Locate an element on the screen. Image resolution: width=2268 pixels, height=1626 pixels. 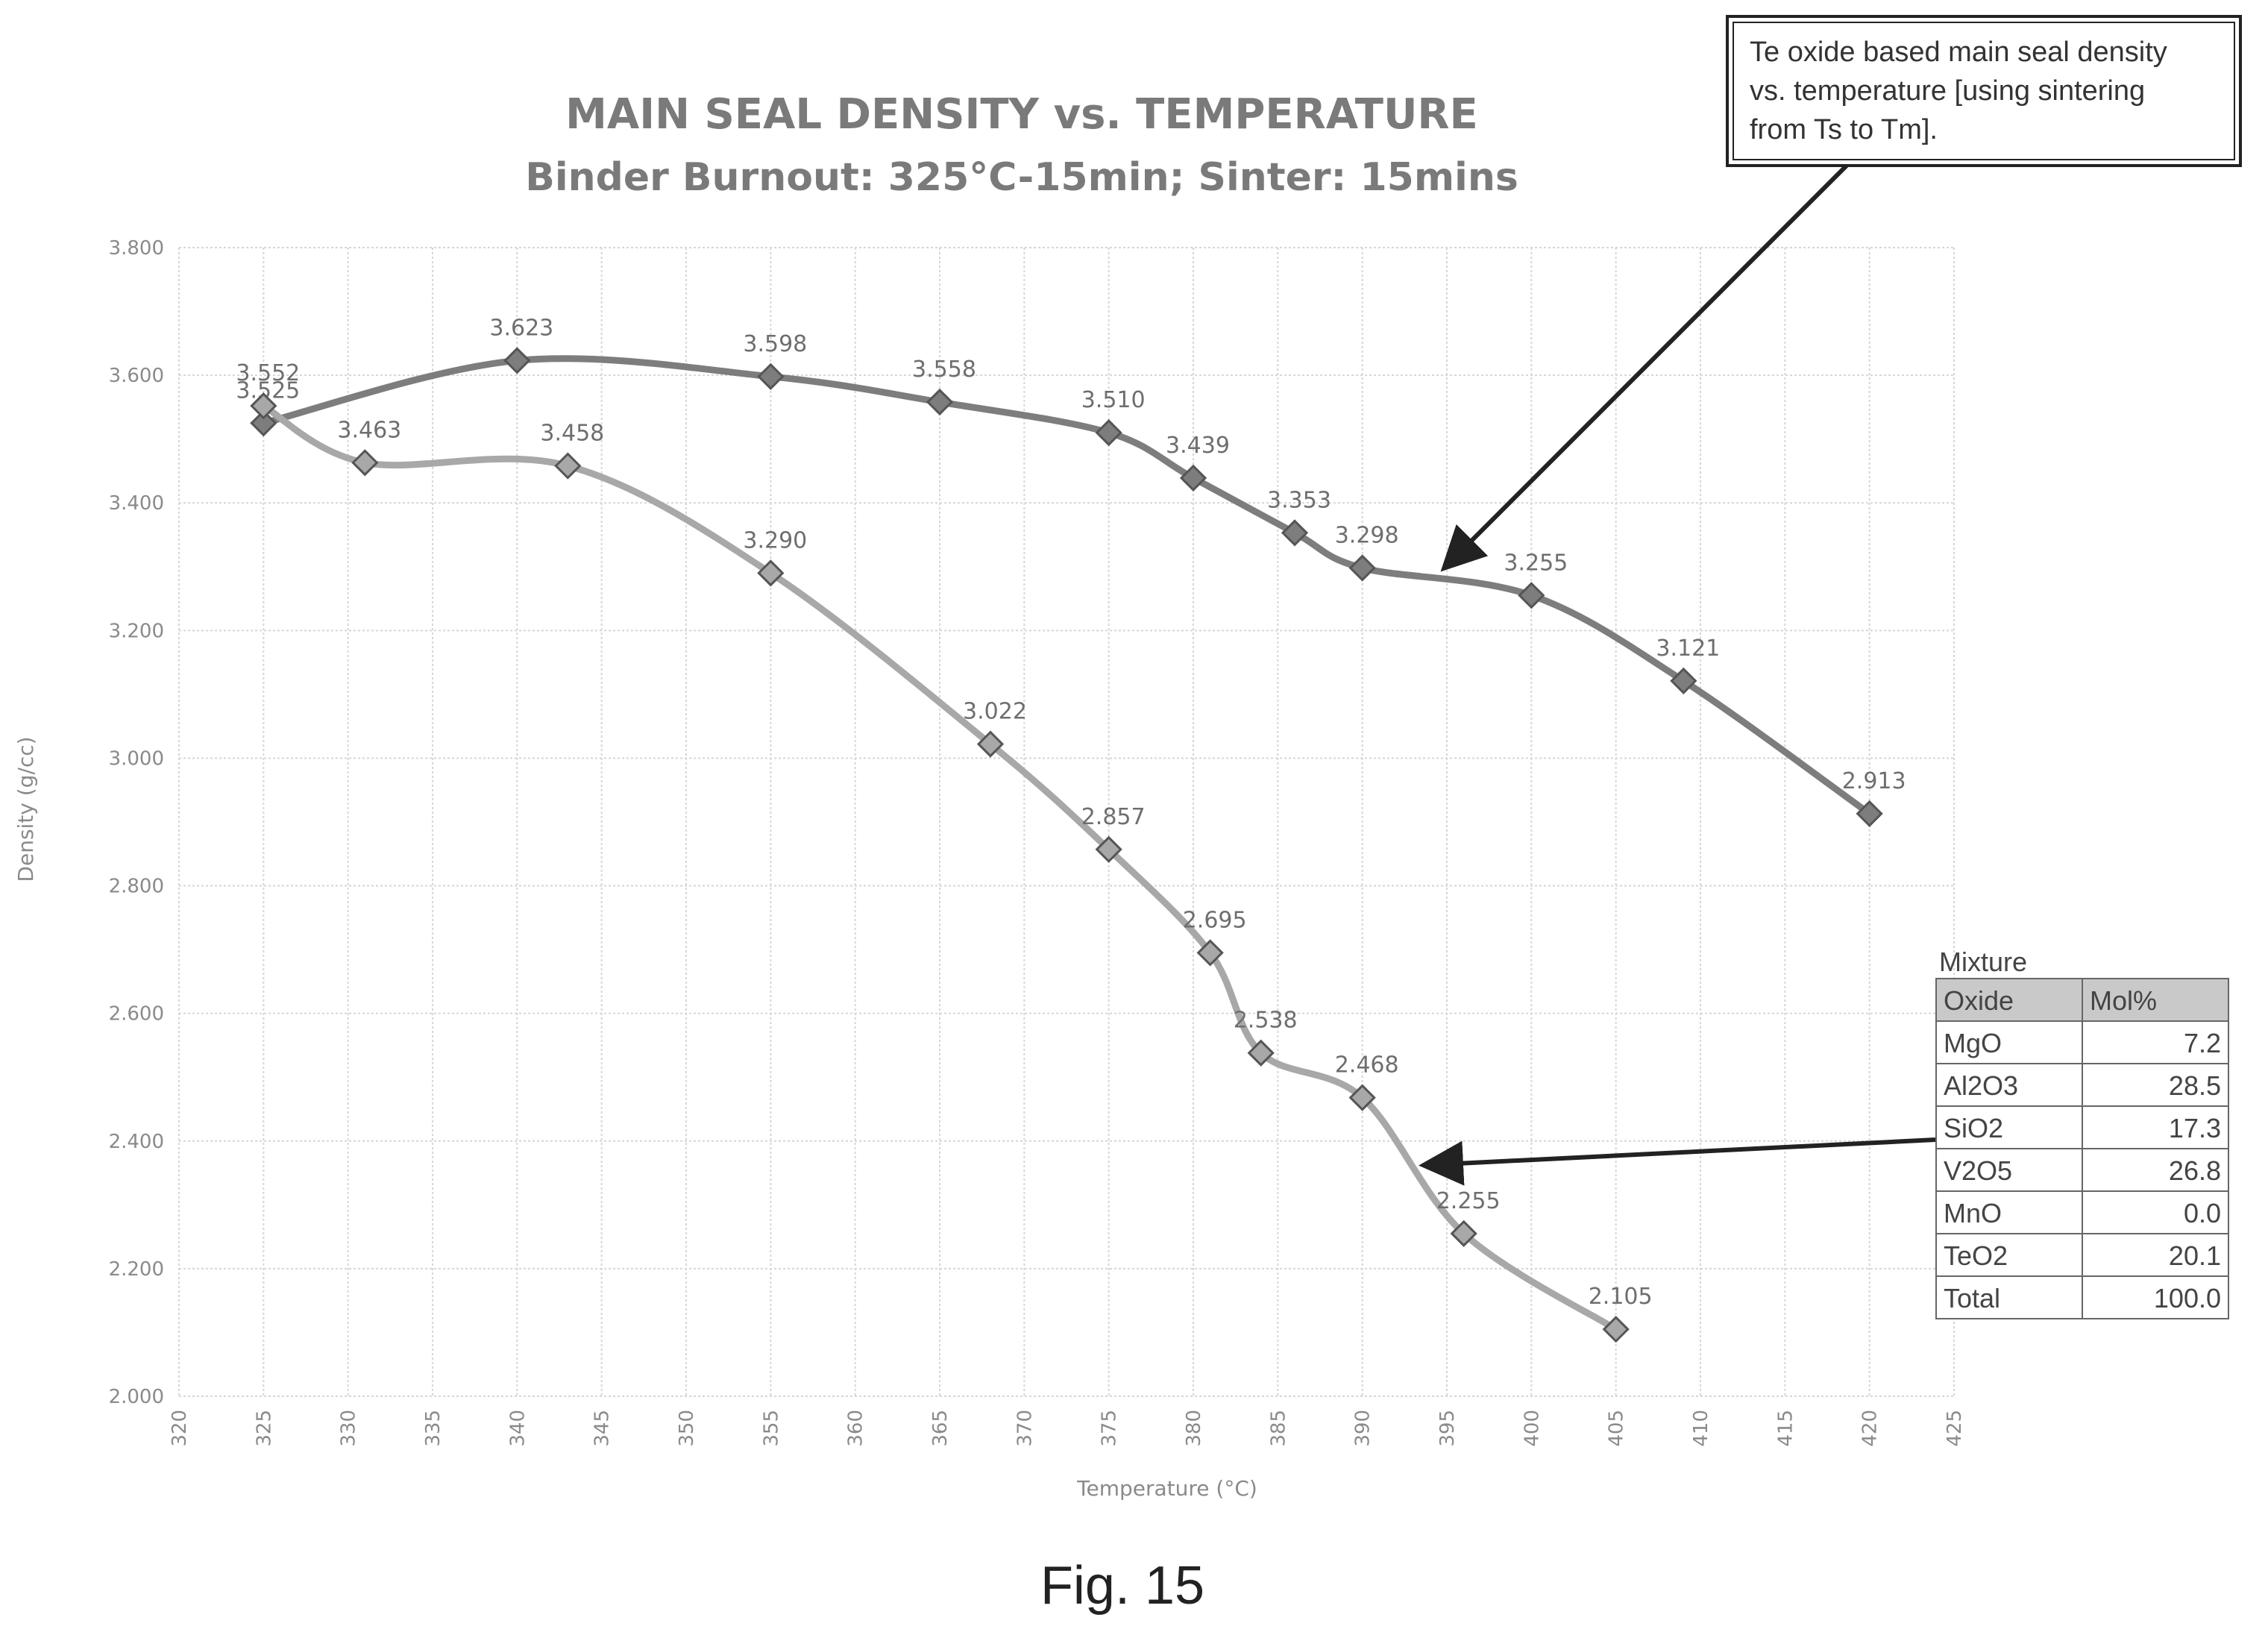
x-tick-label: 415 is located at coordinates (1786, 1428).